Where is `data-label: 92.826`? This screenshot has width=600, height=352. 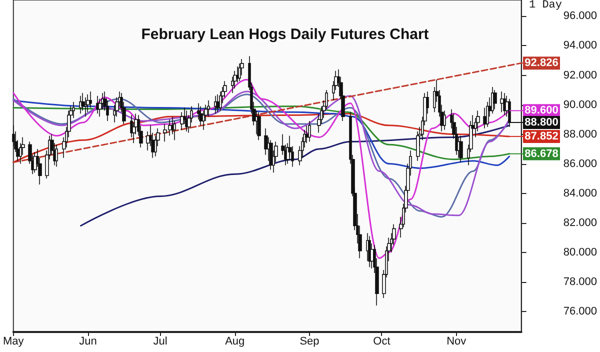 data-label: 92.826 is located at coordinates (541, 63).